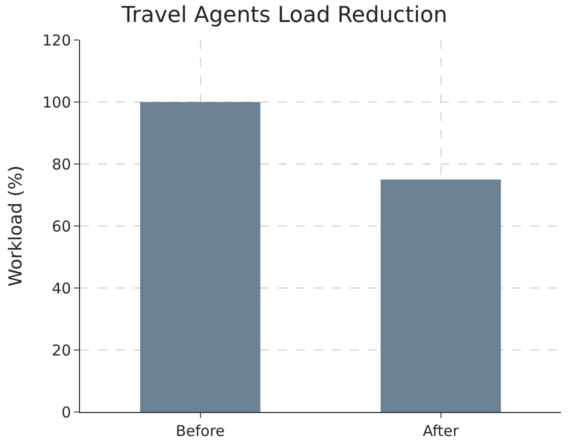 Image resolution: width=569 pixels, height=448 pixels. I want to click on y-tick-label: 80, so click(61, 164).